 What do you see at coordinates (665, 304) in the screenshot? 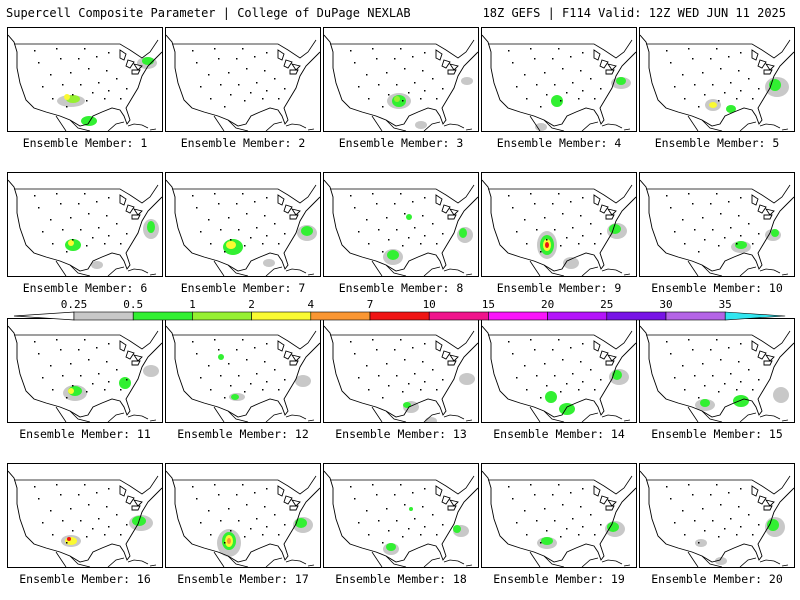
I see `legend-tick-label: 30` at bounding box center [665, 304].